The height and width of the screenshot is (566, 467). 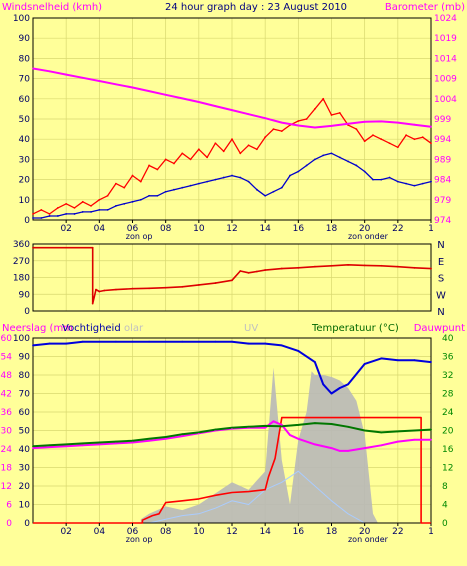 I want to click on x-tick-label: 18, so click(x=332, y=532).